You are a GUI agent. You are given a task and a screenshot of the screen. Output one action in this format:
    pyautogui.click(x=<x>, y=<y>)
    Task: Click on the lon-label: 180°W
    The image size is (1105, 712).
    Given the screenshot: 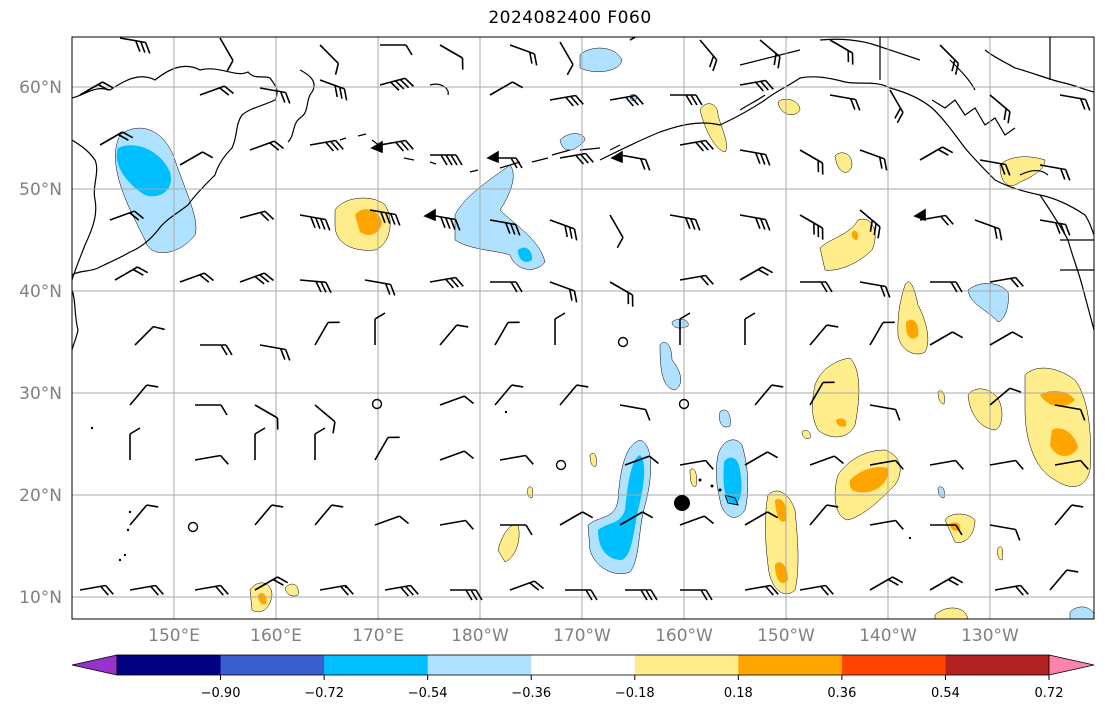 What is the action you would take?
    pyautogui.click(x=480, y=636)
    